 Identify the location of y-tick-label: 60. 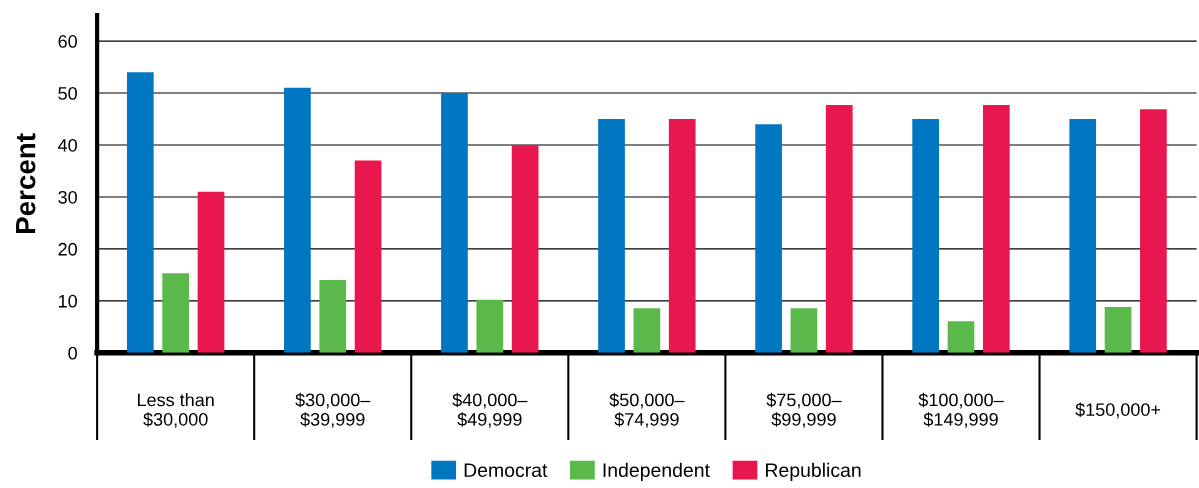
(67, 41).